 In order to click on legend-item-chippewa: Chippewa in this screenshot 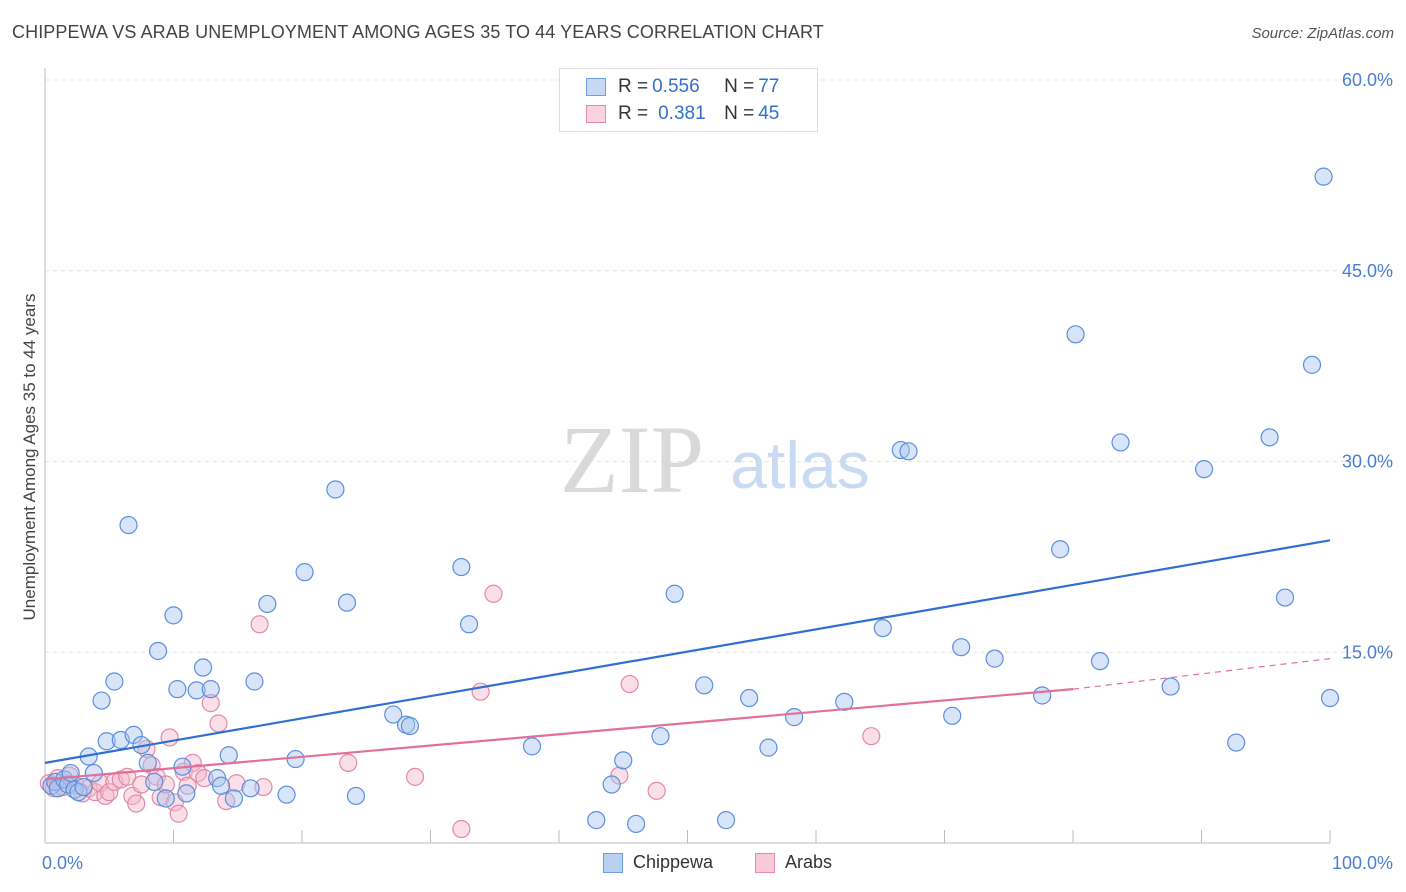, I will do `click(658, 862)`.